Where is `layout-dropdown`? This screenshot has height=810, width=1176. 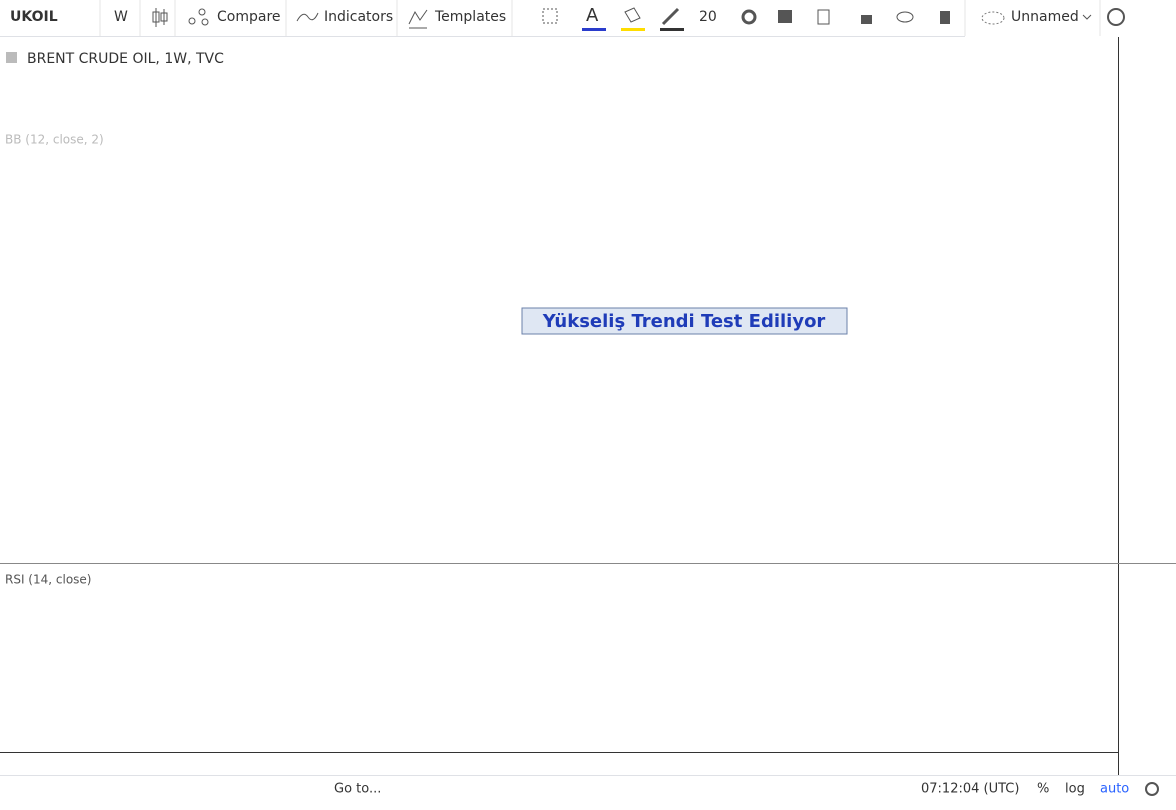 layout-dropdown is located at coordinates (1087, 17).